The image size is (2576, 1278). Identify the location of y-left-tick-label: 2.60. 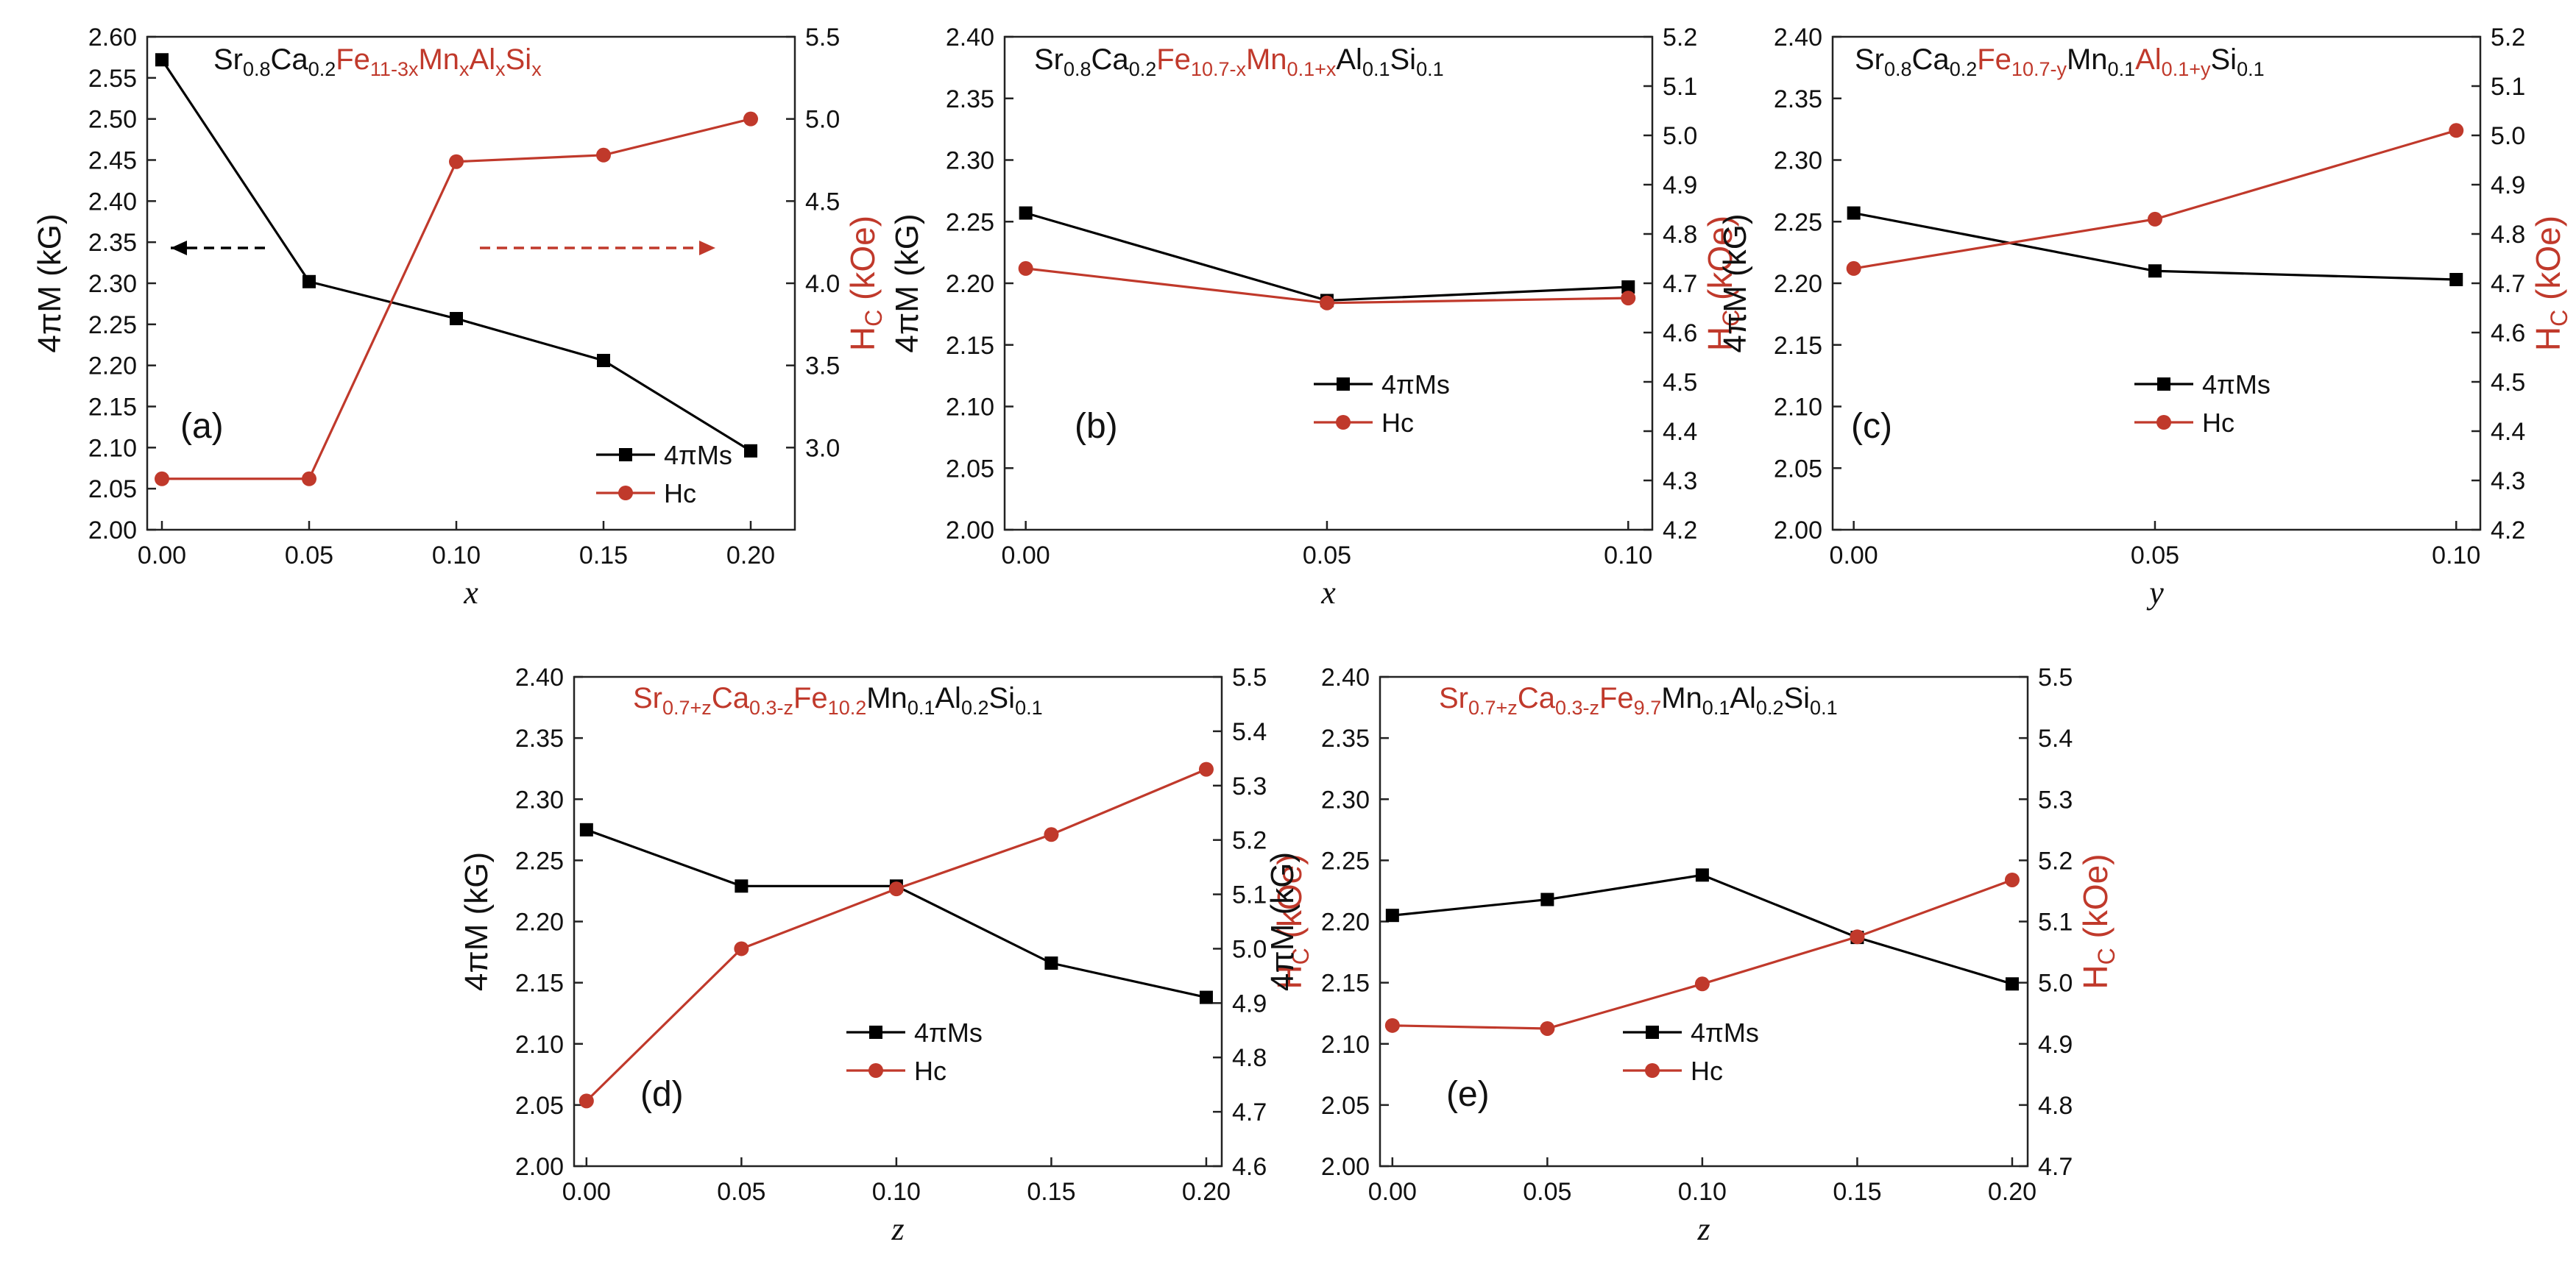
(112, 38).